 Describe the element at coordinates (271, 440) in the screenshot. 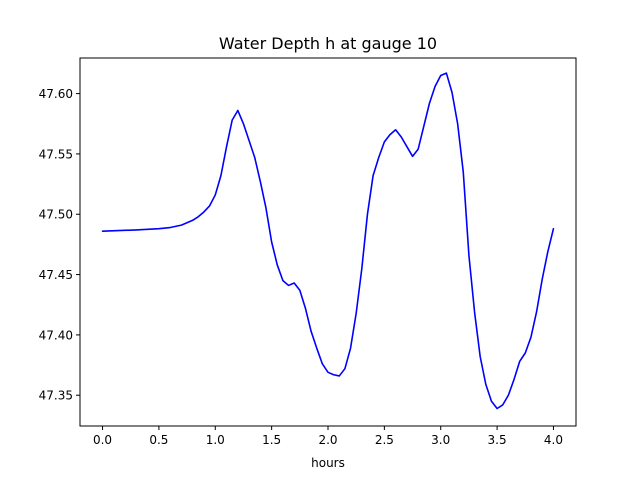

I see `x-tick-label: 1.5` at that location.